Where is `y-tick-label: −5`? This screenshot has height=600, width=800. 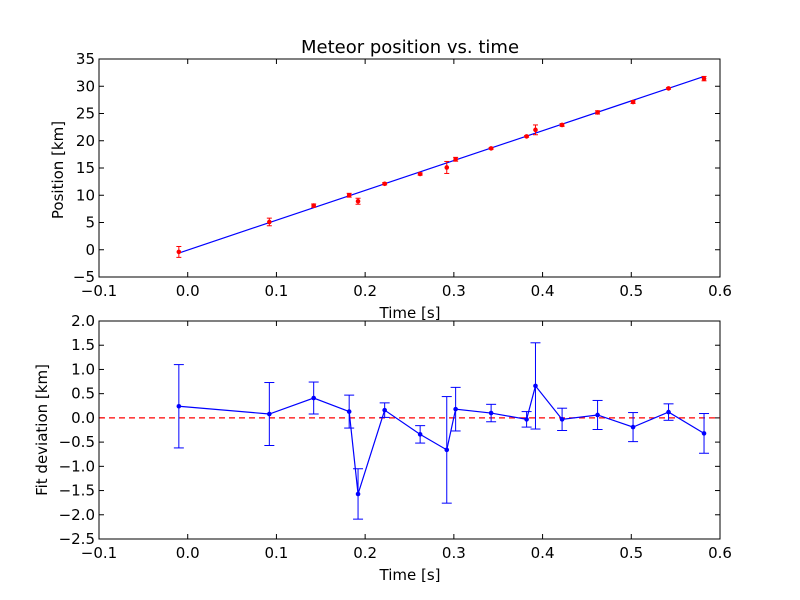
y-tick-label: −5 is located at coordinates (84, 277).